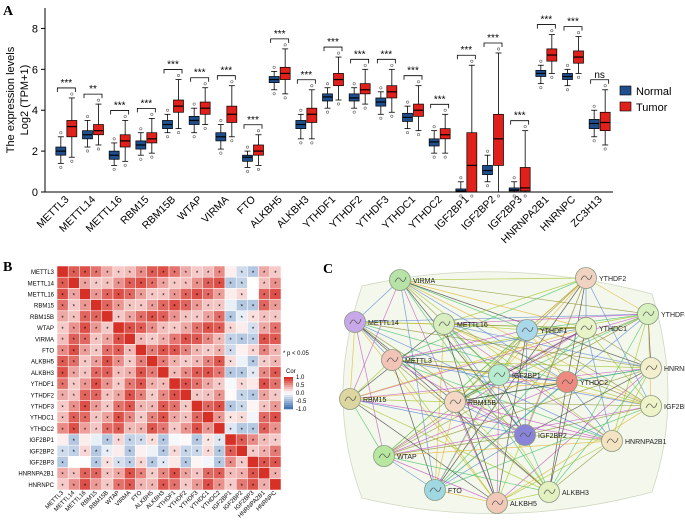  I want to click on box-normal, so click(247, 158).